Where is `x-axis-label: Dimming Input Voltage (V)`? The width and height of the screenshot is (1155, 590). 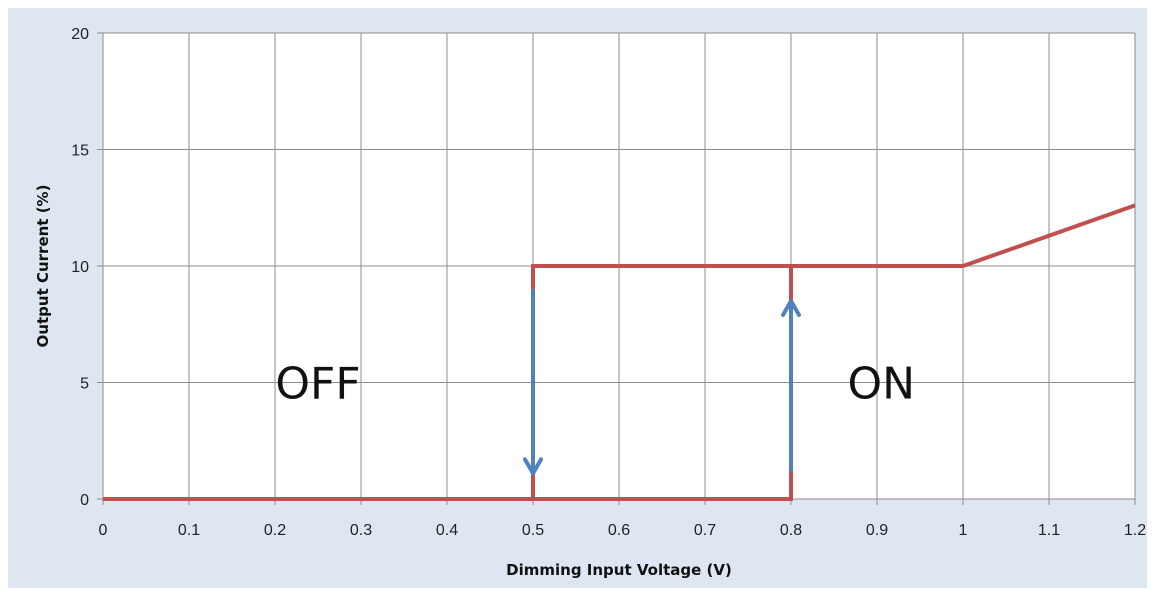 x-axis-label: Dimming Input Voltage (V) is located at coordinates (619, 570).